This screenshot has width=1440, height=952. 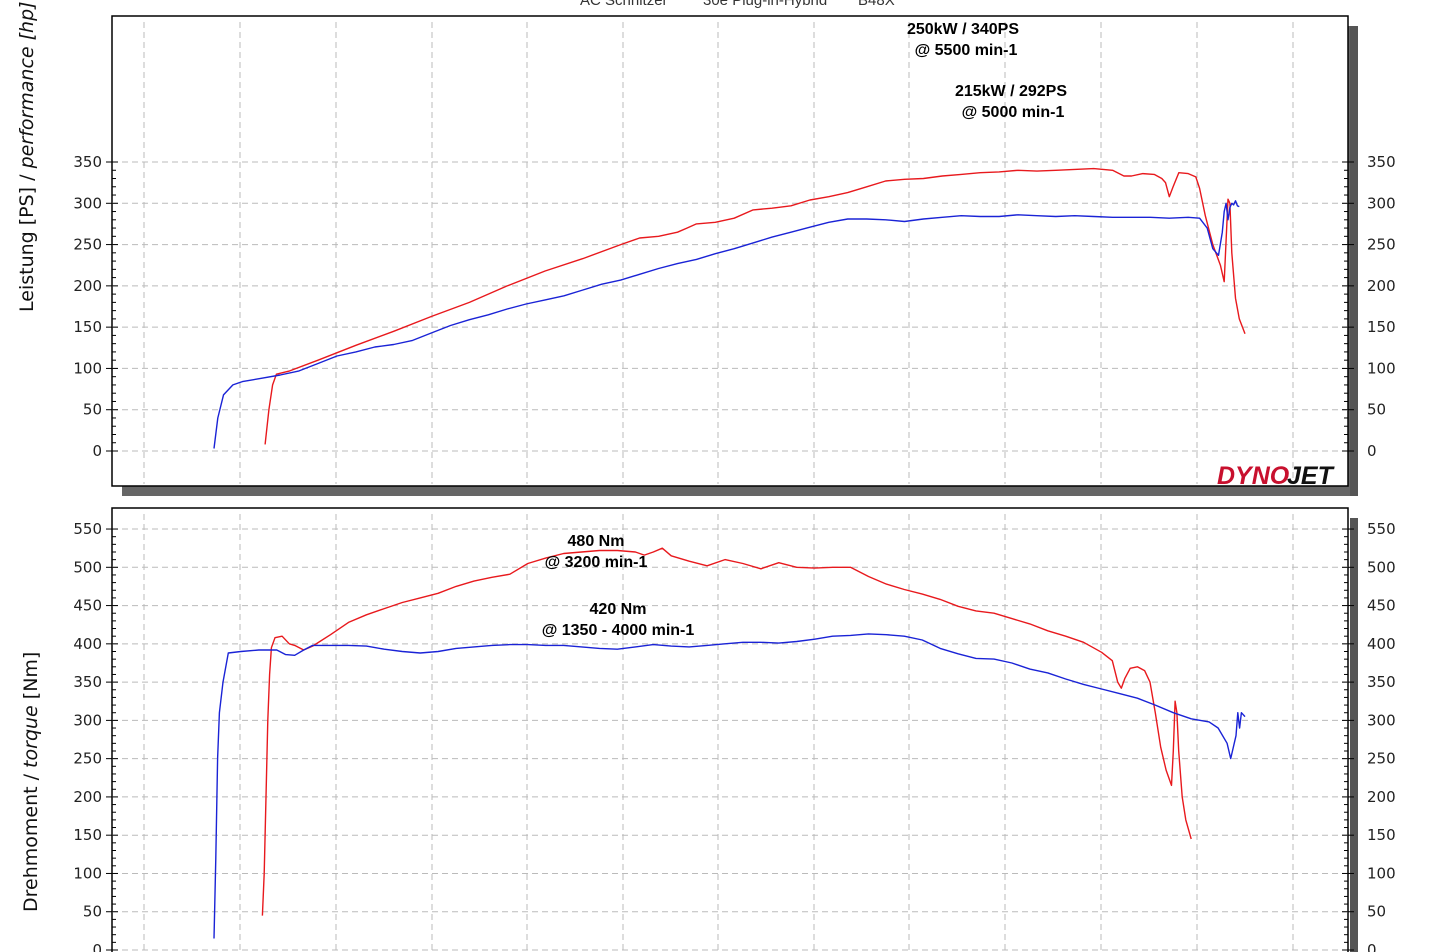 What do you see at coordinates (1354, 735) in the screenshot?
I see `torque-right-scroll-strip` at bounding box center [1354, 735].